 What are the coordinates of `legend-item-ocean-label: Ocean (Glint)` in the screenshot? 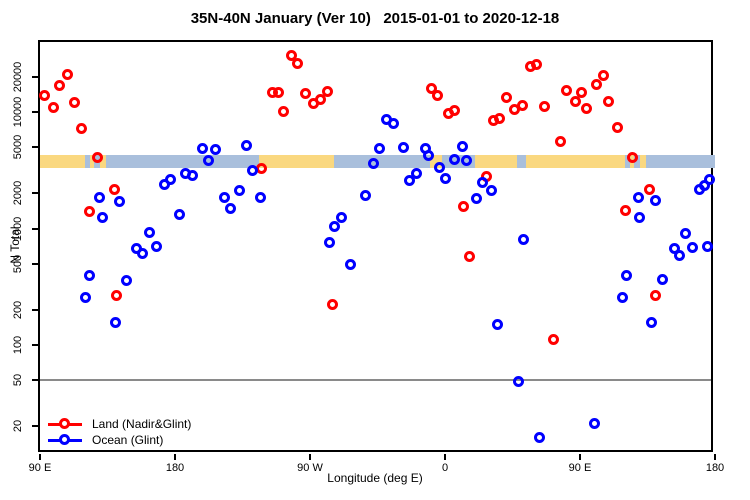 It's located at (128, 440).